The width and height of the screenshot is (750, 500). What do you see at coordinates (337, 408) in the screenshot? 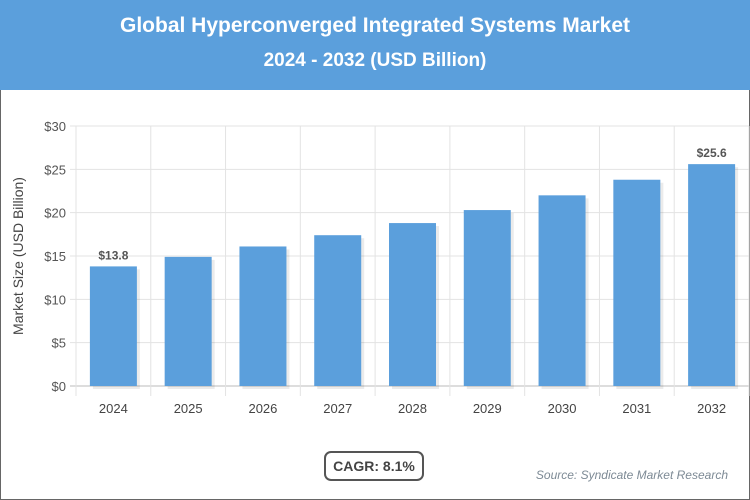
I see `x-tick-label: 2027` at bounding box center [337, 408].